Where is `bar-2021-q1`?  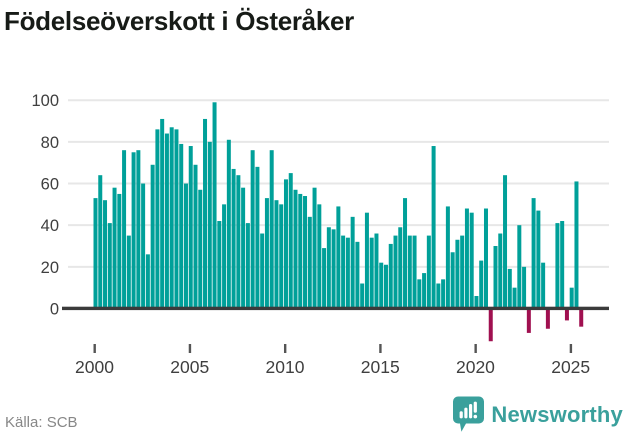
bar-2021-q1 is located at coordinates (495, 277).